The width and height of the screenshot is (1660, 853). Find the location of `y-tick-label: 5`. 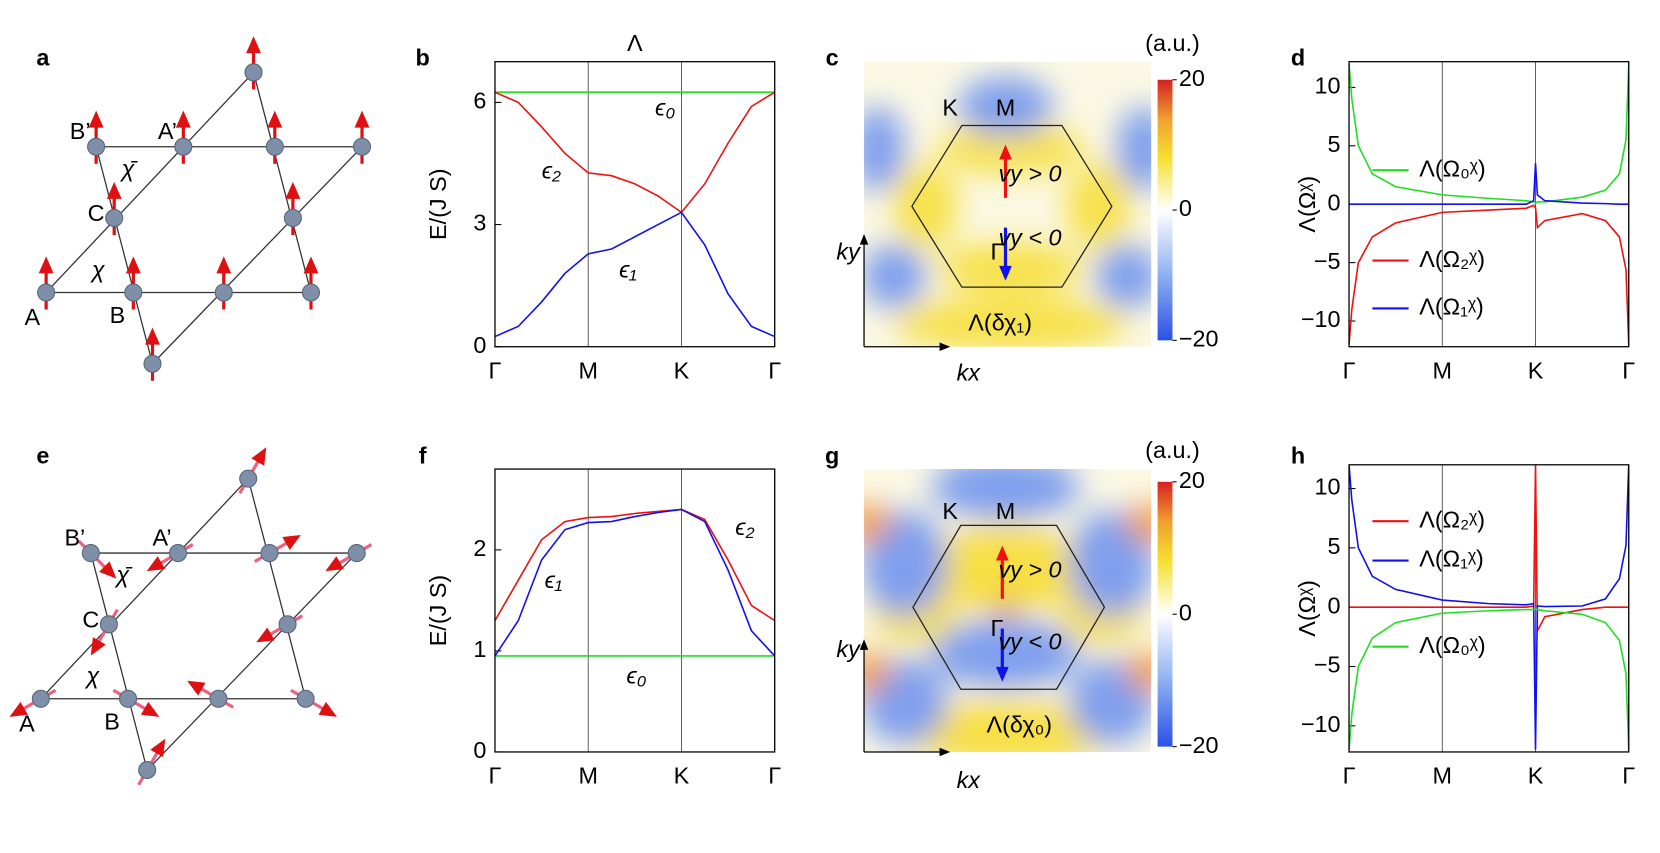

y-tick-label: 5 is located at coordinates (1334, 144).